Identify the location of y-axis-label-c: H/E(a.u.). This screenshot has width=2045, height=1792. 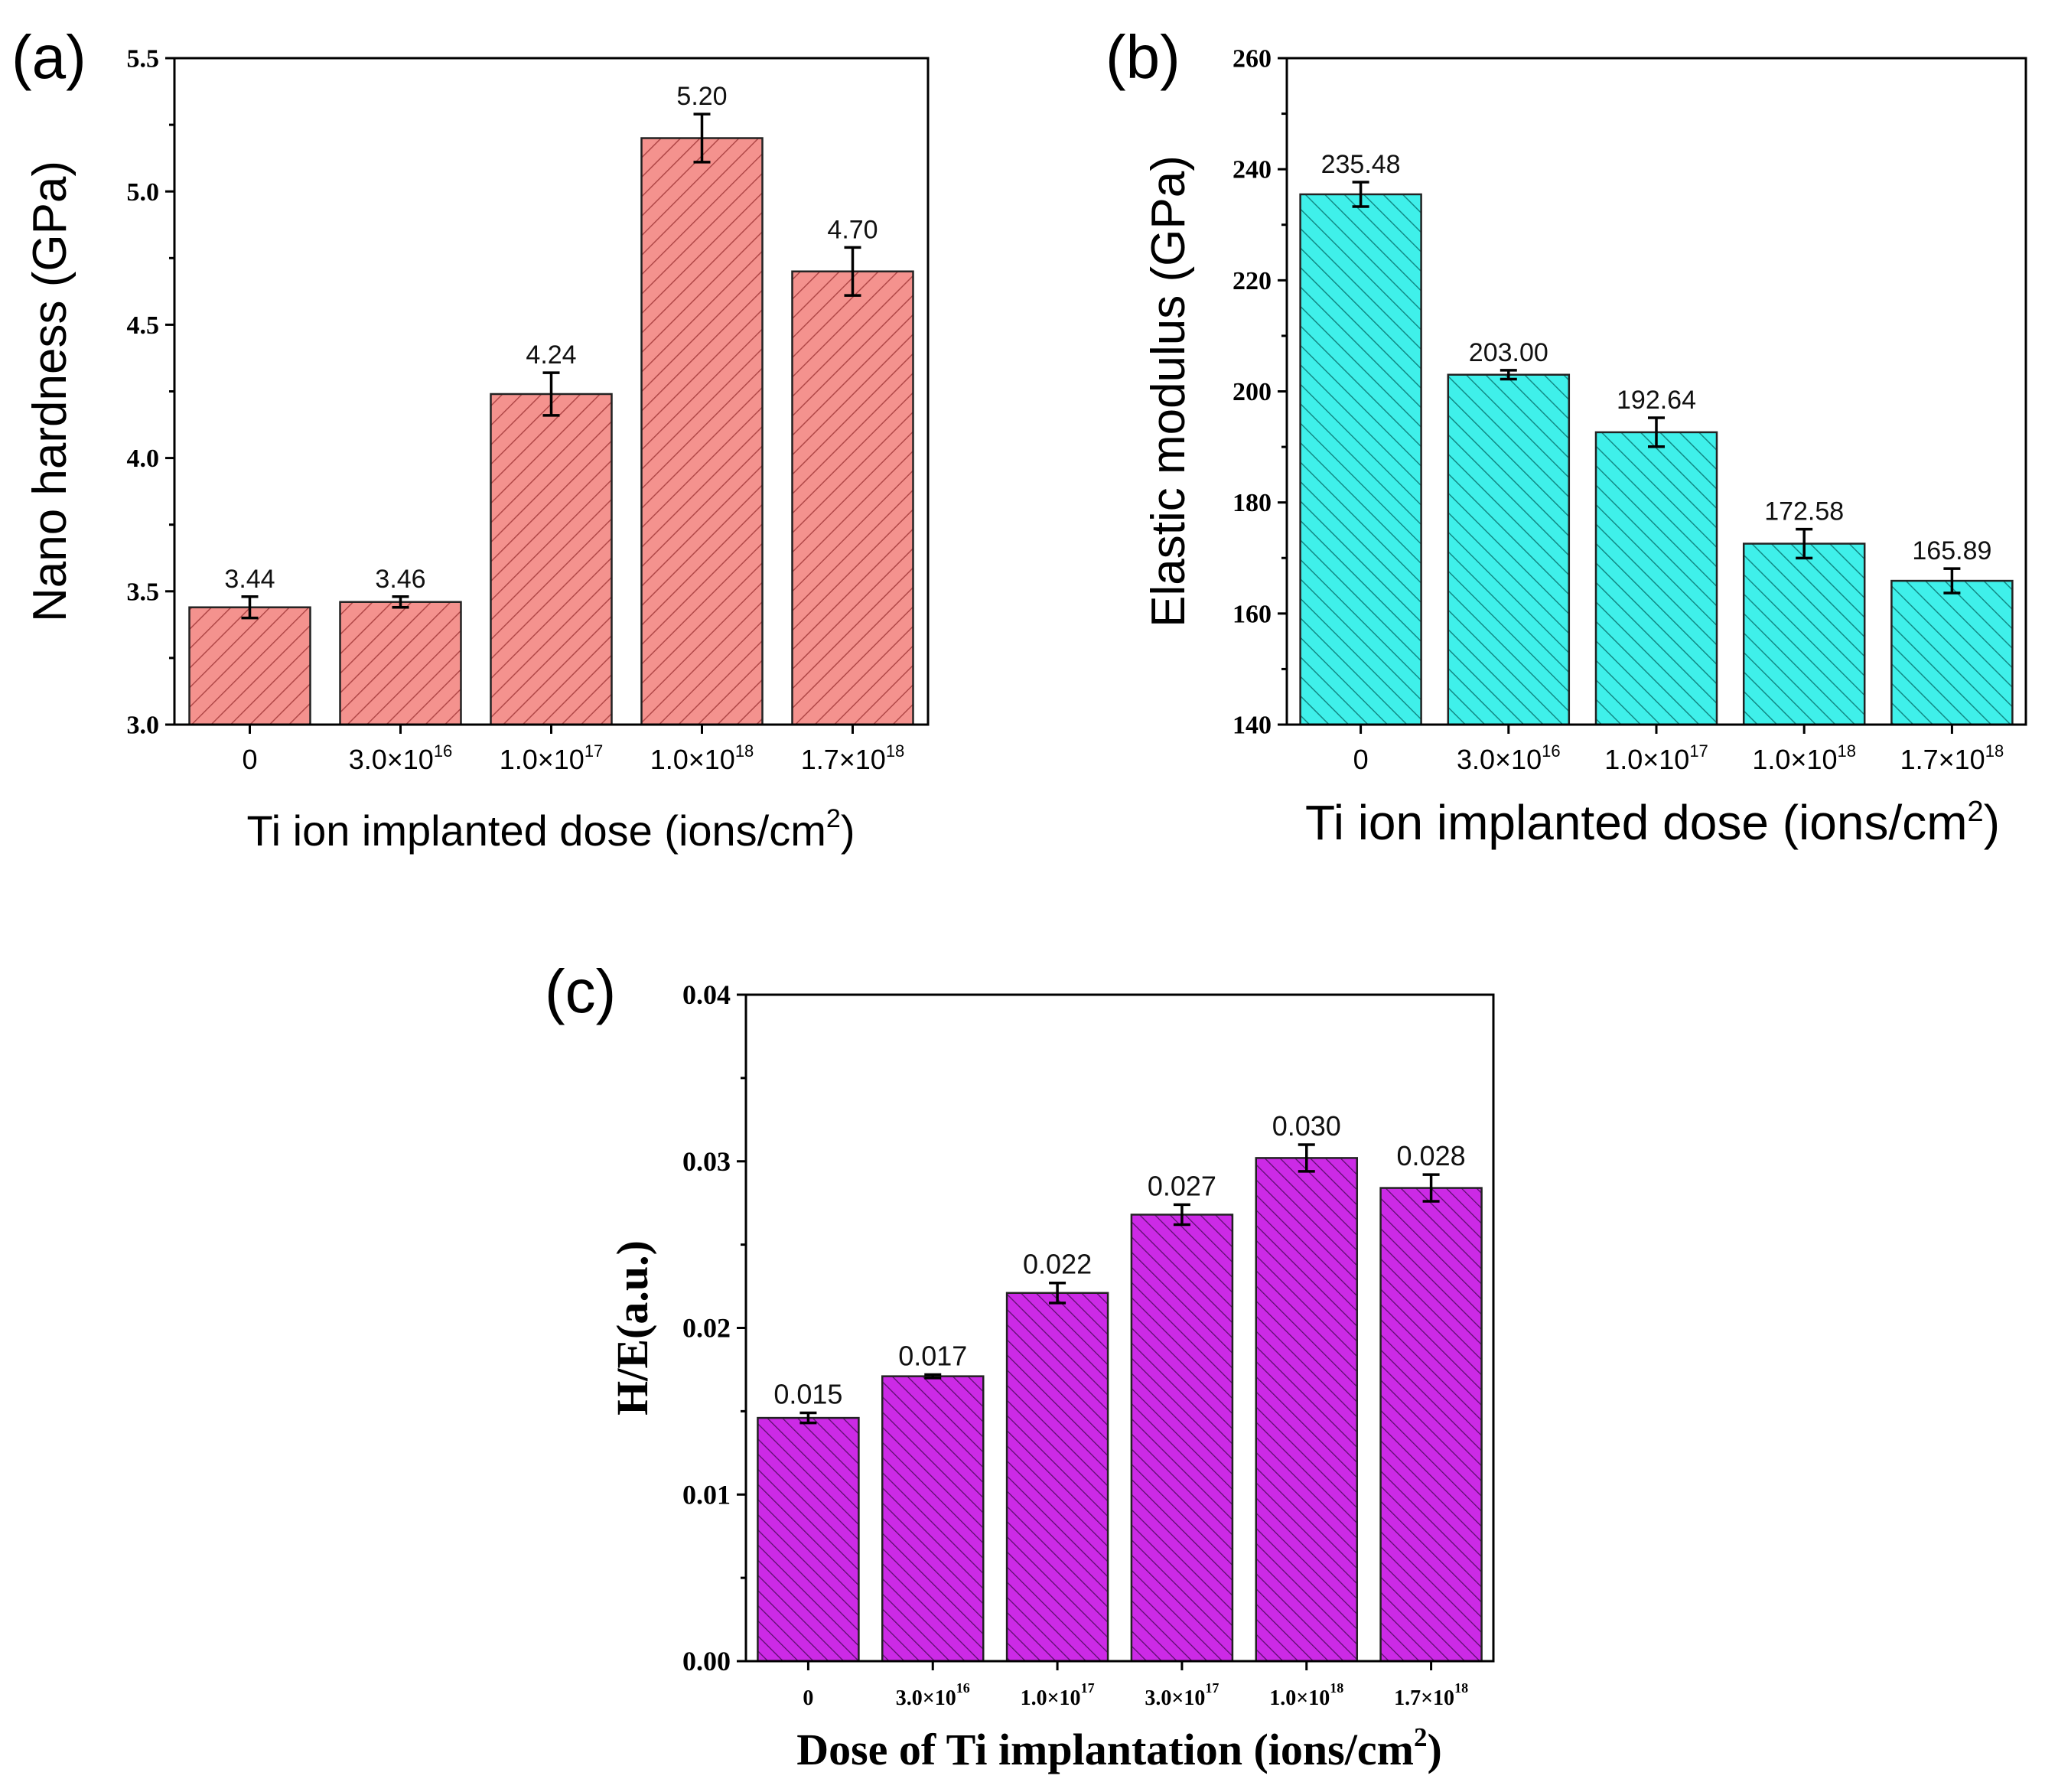
(632, 1328).